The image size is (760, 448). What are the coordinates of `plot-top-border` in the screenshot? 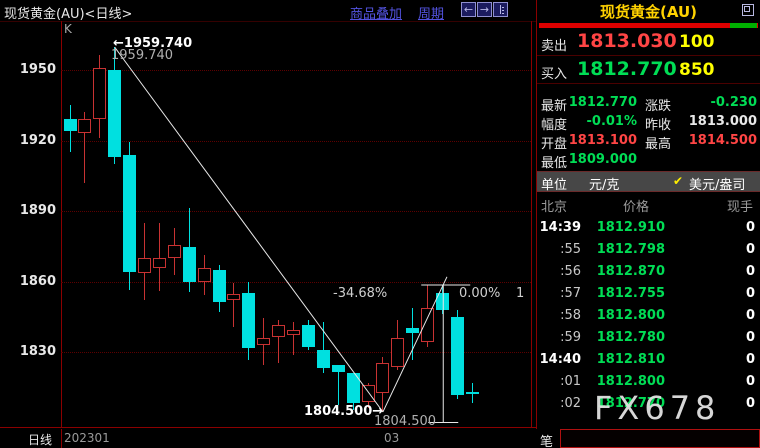 It's located at (268, 21).